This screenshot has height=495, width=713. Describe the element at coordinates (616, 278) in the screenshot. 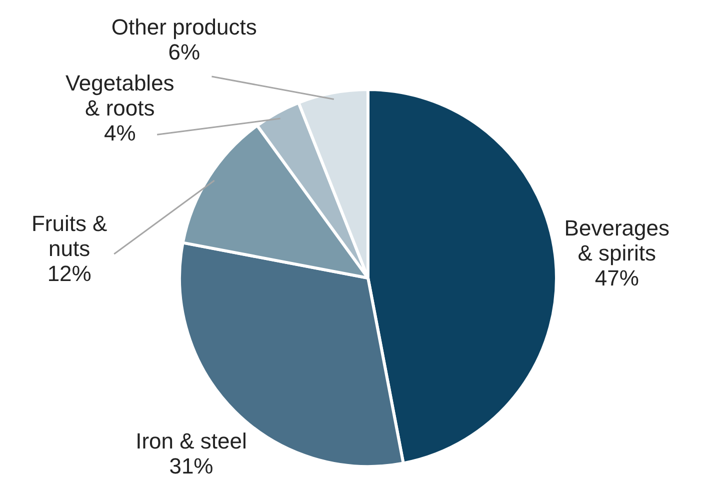

I see `data-label: 47%` at that location.